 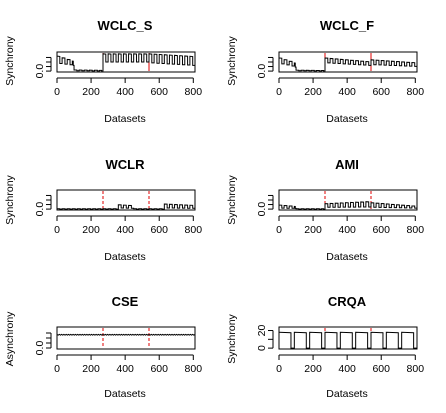 What do you see at coordinates (126, 164) in the screenshot?
I see `panel-title: WCLR` at bounding box center [126, 164].